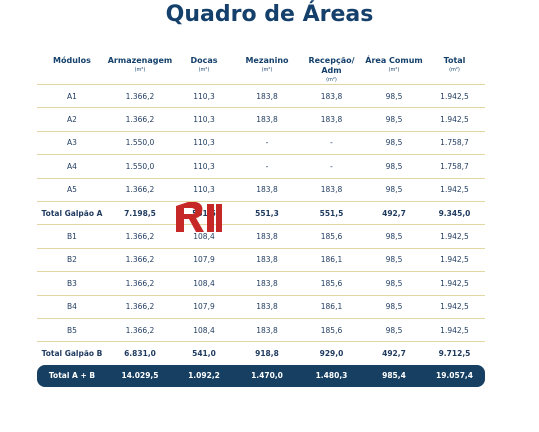 This screenshot has width=539, height=432. I want to click on module-cell: A3, so click(72, 142).